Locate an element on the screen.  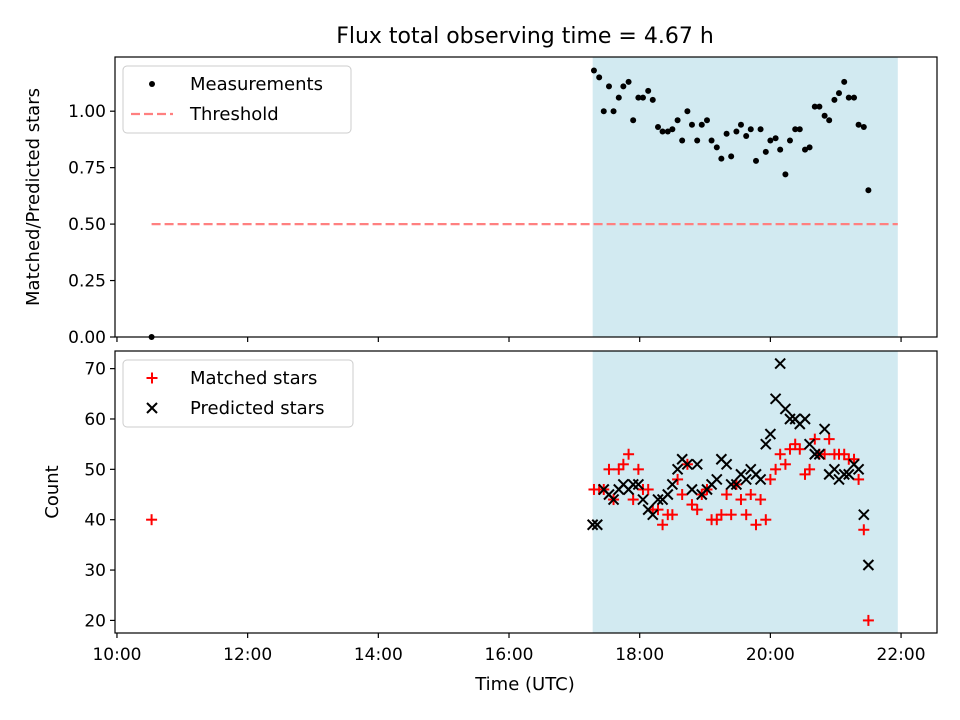
legend: Matched stars Predicted stars is located at coordinates (238, 393).